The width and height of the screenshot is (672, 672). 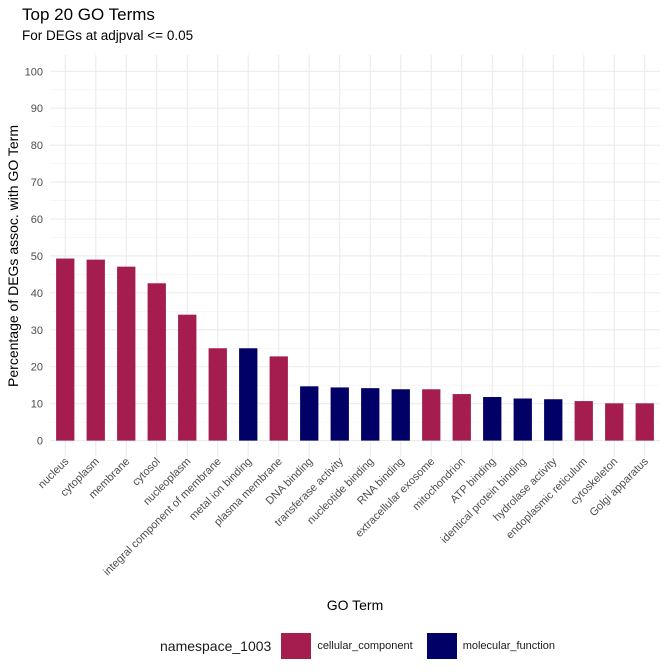 I want to click on legend-item-cellular-component: cellular_component, so click(x=347, y=646).